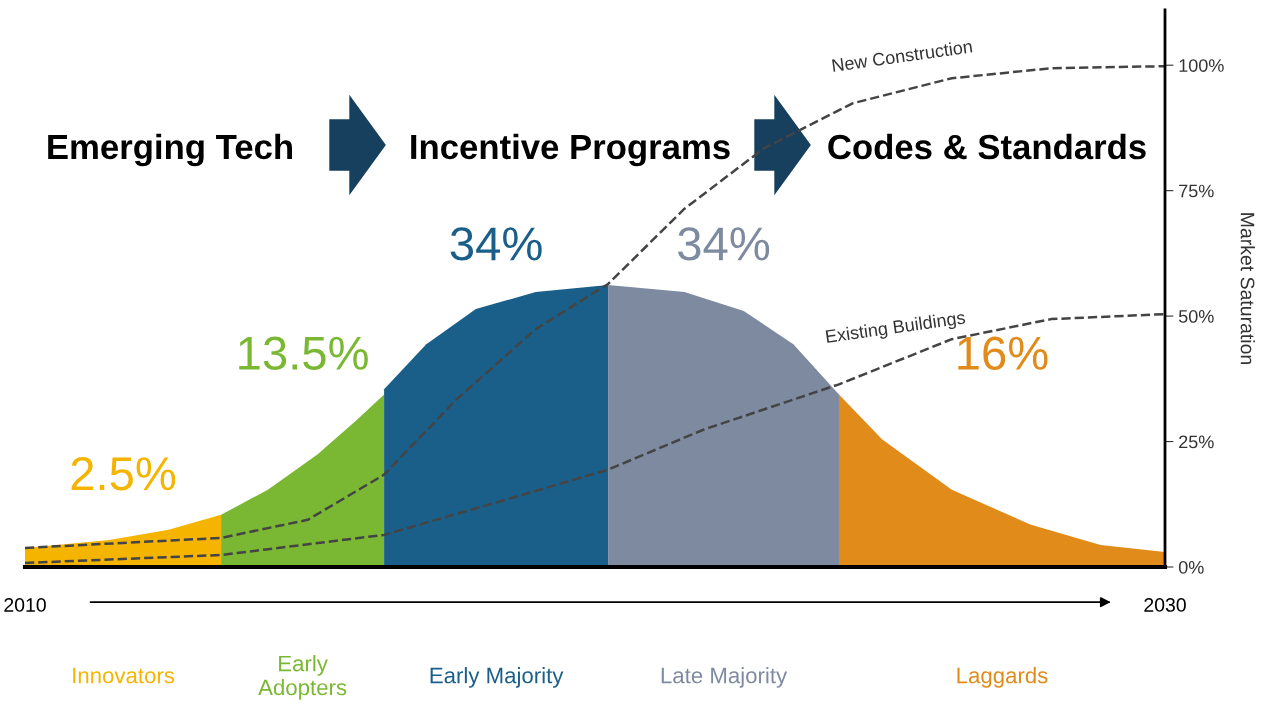  I want to click on y-axis-title: Market Saturation, so click(1247, 288).